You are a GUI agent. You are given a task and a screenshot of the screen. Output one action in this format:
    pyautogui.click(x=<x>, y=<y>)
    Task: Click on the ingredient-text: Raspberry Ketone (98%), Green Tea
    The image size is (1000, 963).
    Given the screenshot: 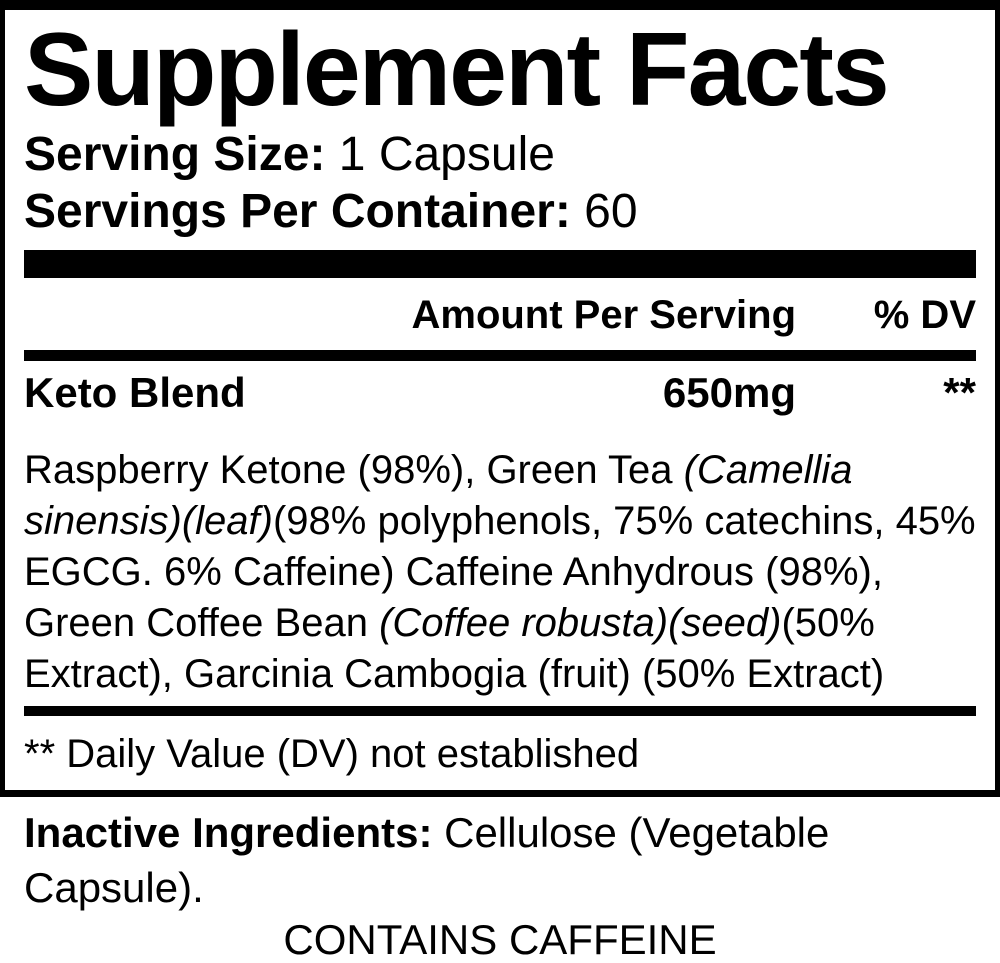 What is the action you would take?
    pyautogui.click(x=354, y=470)
    